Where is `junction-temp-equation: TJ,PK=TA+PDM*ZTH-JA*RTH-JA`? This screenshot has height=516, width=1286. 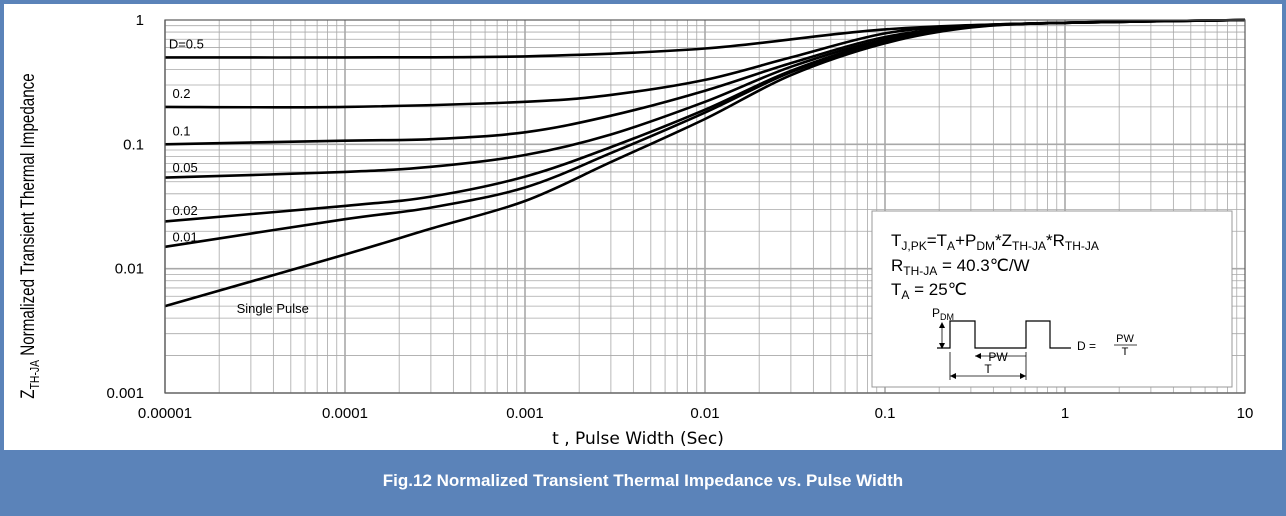 junction-temp-equation: TJ,PK=TA+PDM*ZTH-JA*RTH-JA is located at coordinates (995, 242).